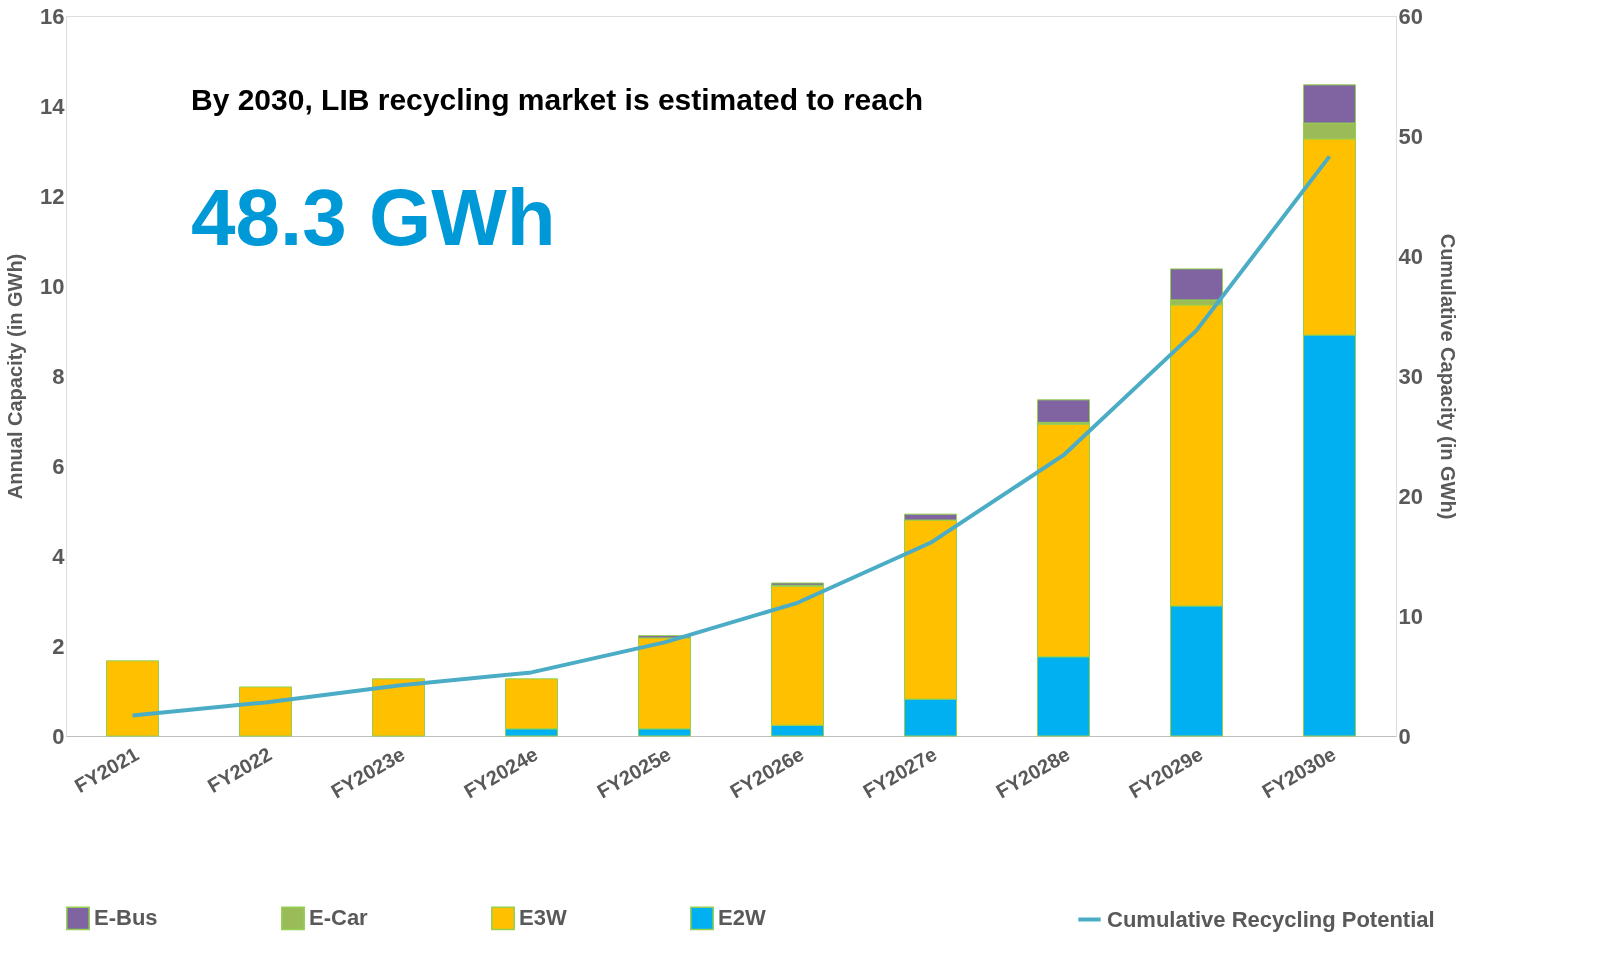 The width and height of the screenshot is (1622, 969). What do you see at coordinates (1410, 376) in the screenshot?
I see `y2-tick-label: 30` at bounding box center [1410, 376].